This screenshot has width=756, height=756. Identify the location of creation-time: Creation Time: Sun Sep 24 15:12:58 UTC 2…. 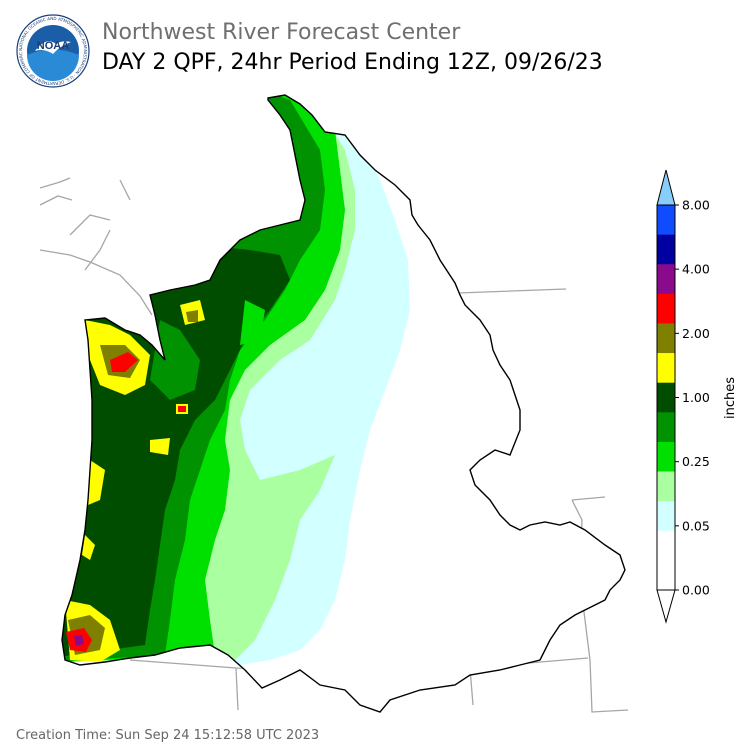
(168, 735).